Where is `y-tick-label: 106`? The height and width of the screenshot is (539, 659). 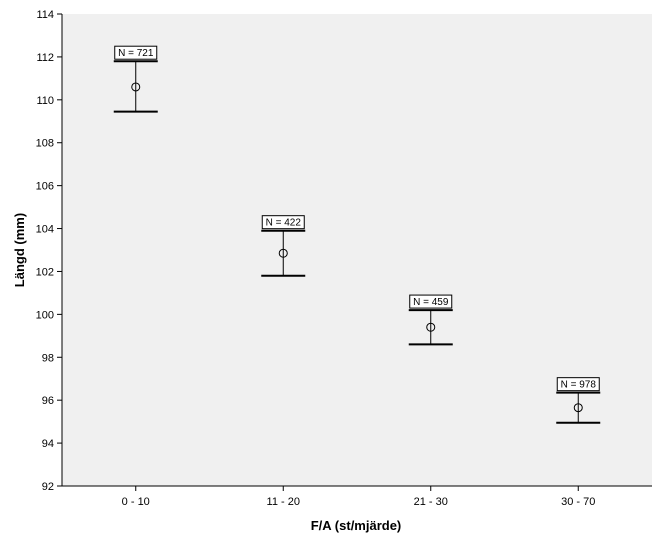
y-tick-label: 106 is located at coordinates (45, 187).